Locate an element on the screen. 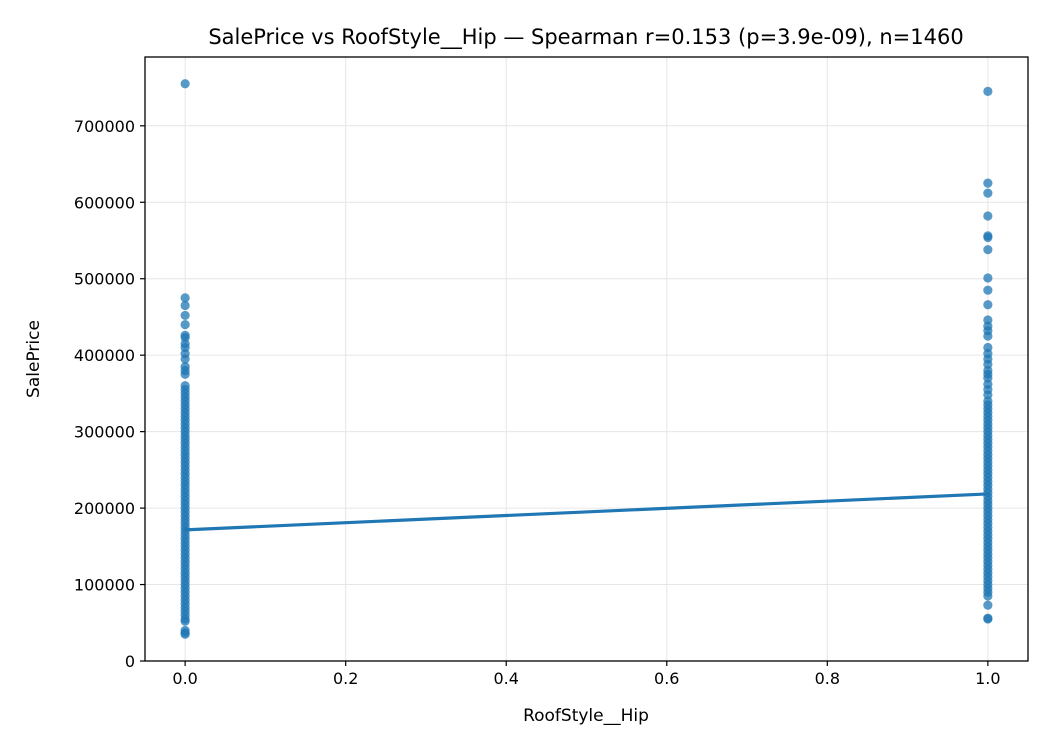  y-tick-label: 300000 is located at coordinates (104, 432).